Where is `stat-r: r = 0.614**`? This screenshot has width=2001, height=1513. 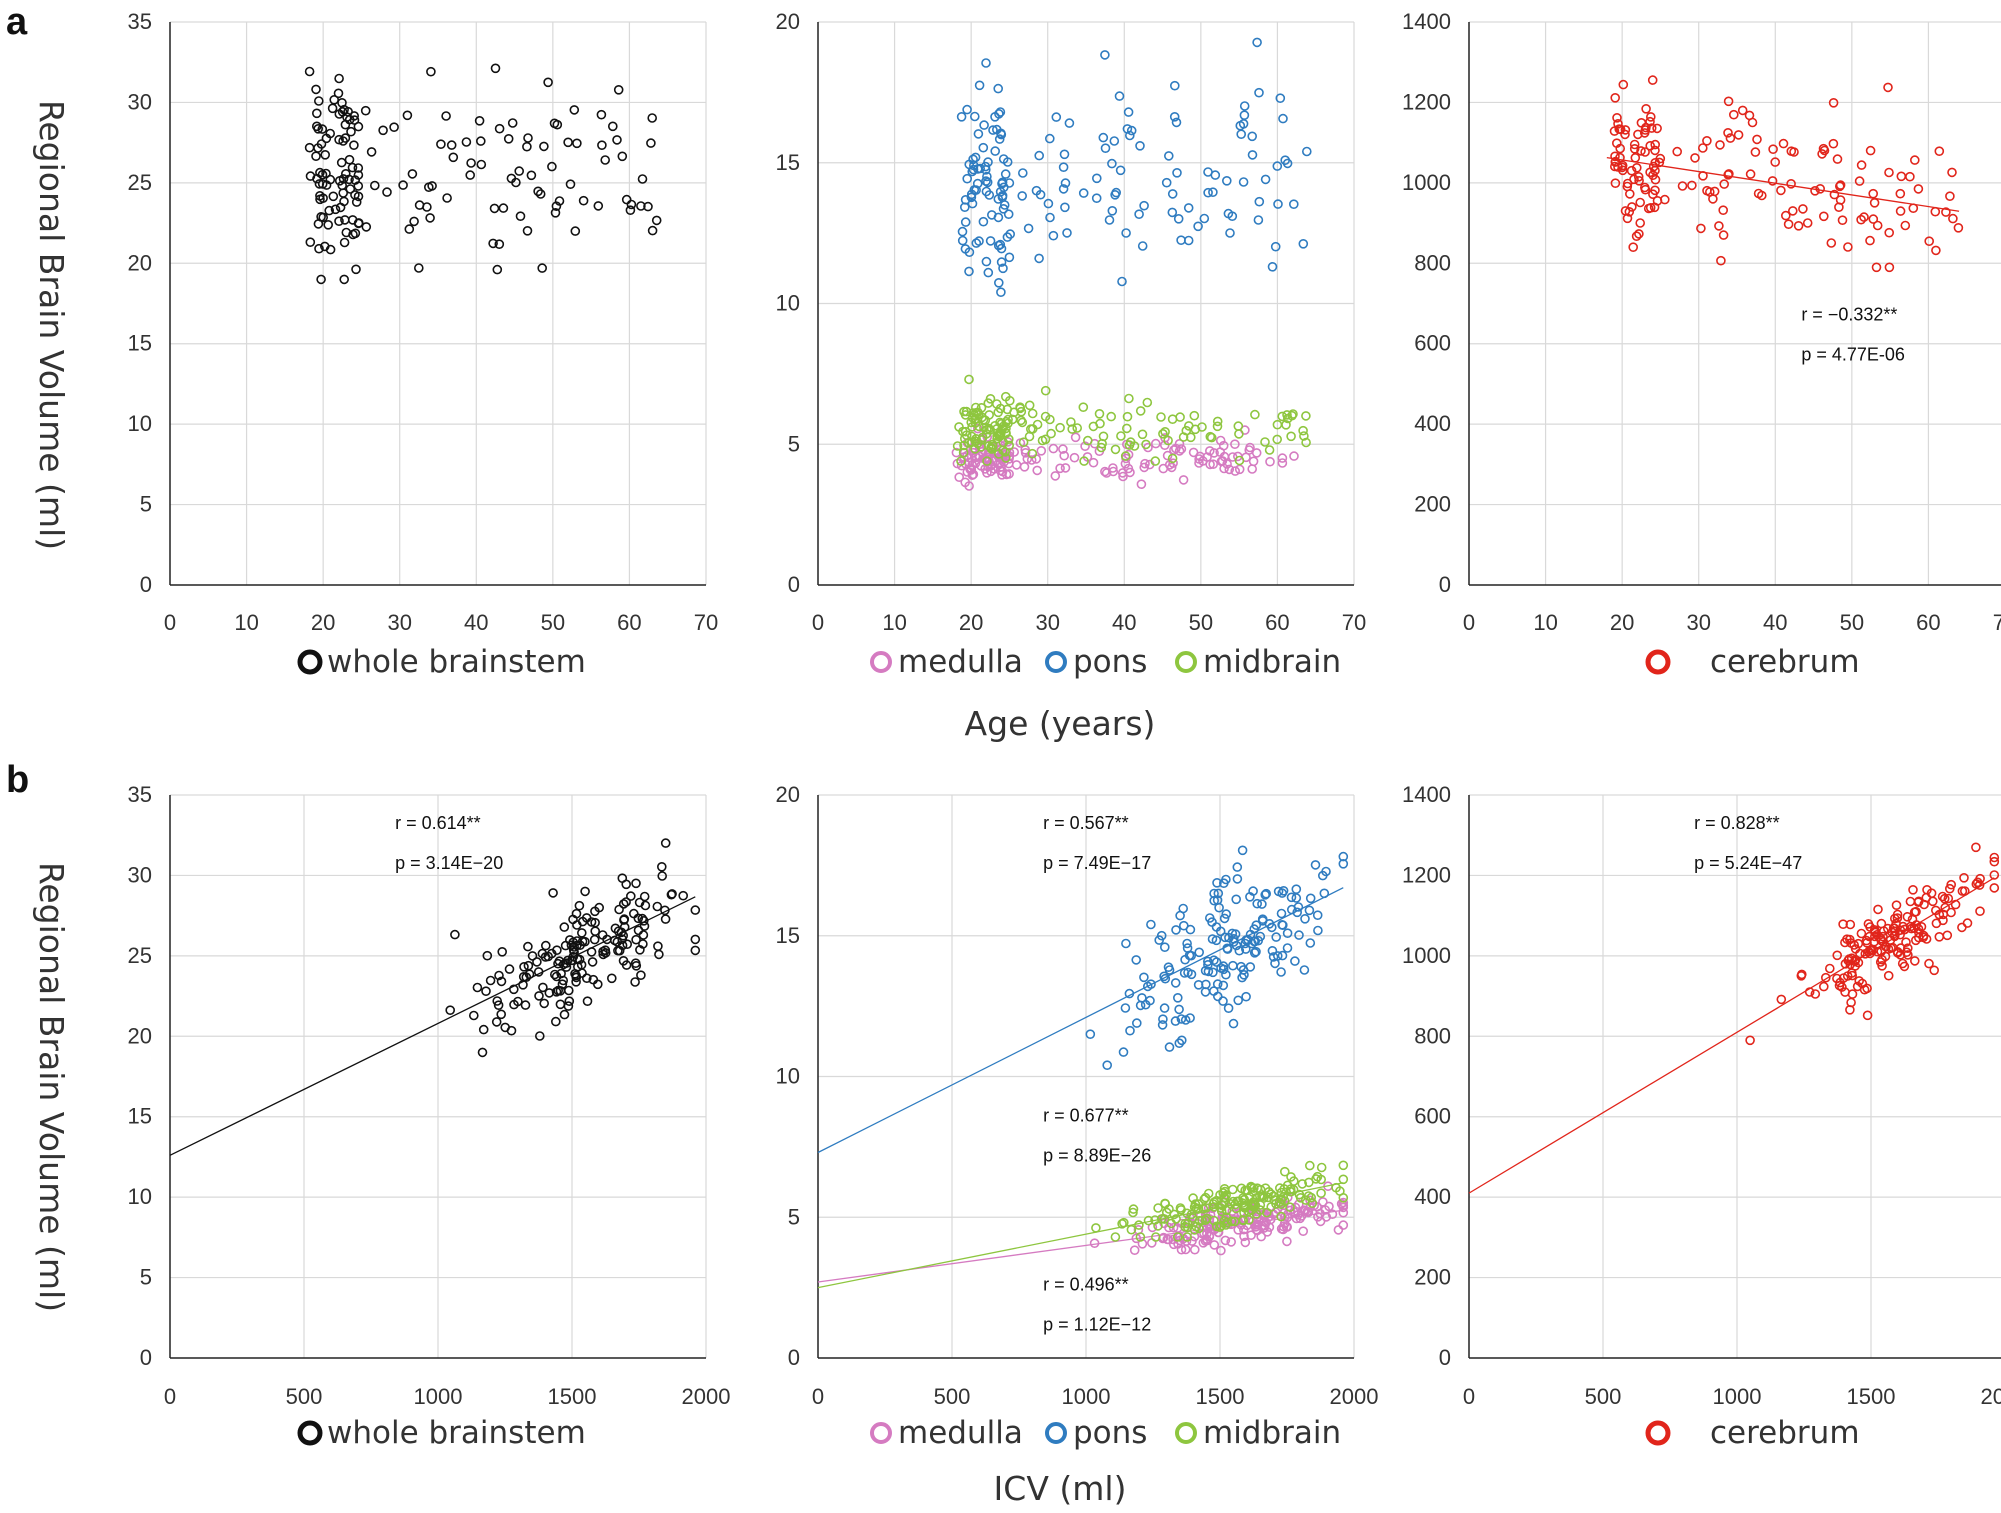 stat-r: r = 0.614** is located at coordinates (438, 823).